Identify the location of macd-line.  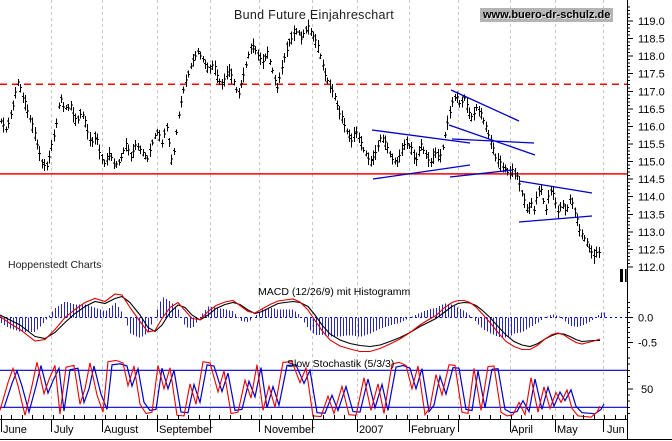
(300, 323).